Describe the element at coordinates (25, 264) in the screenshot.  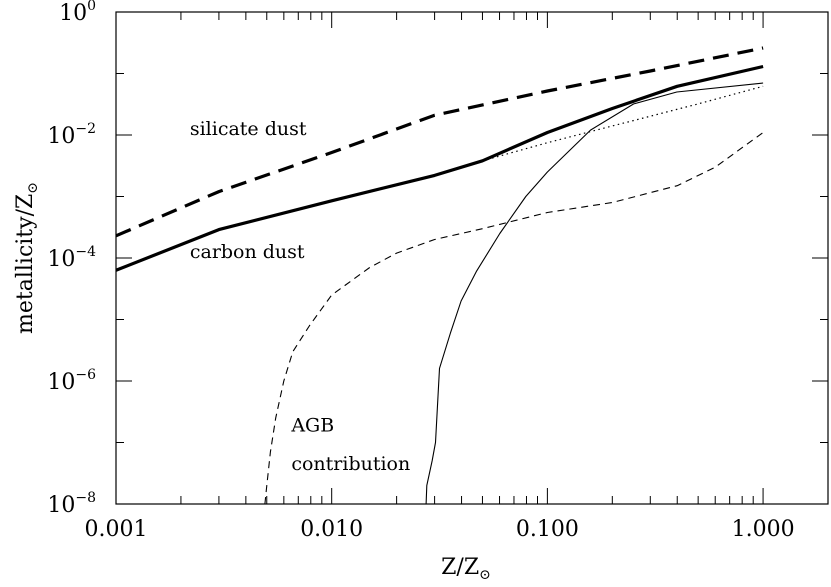
I see `y-axis-label-main: metallicity/Z` at that location.